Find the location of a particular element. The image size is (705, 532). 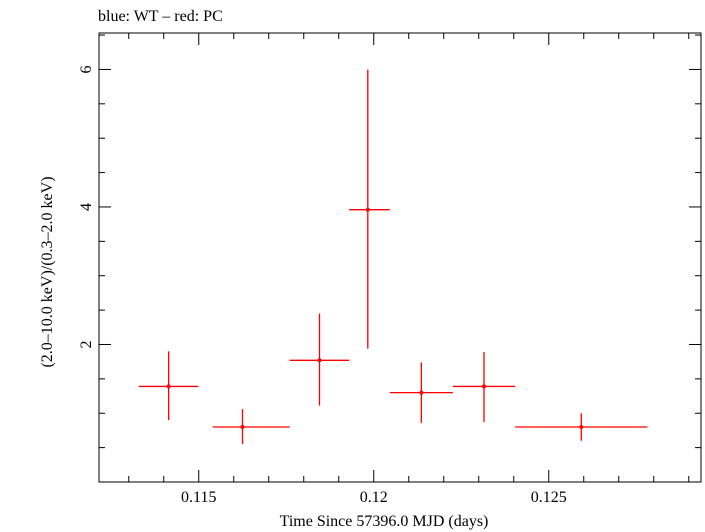

chart-title: blue: WT – red: PC is located at coordinates (160, 16).